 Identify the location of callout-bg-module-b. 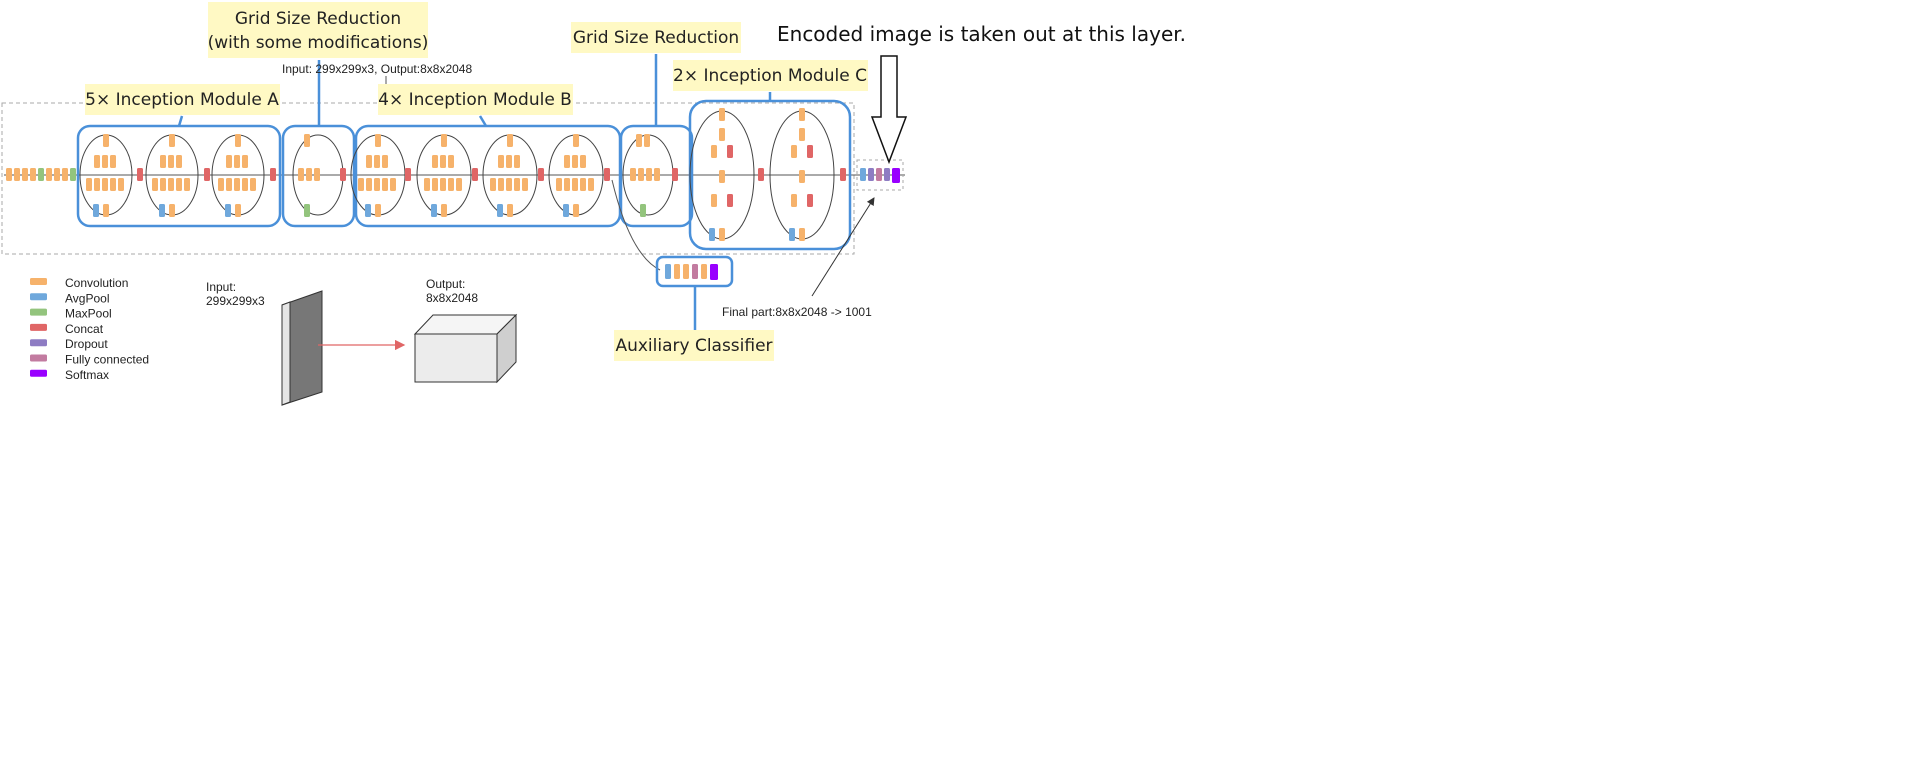
(475, 99).